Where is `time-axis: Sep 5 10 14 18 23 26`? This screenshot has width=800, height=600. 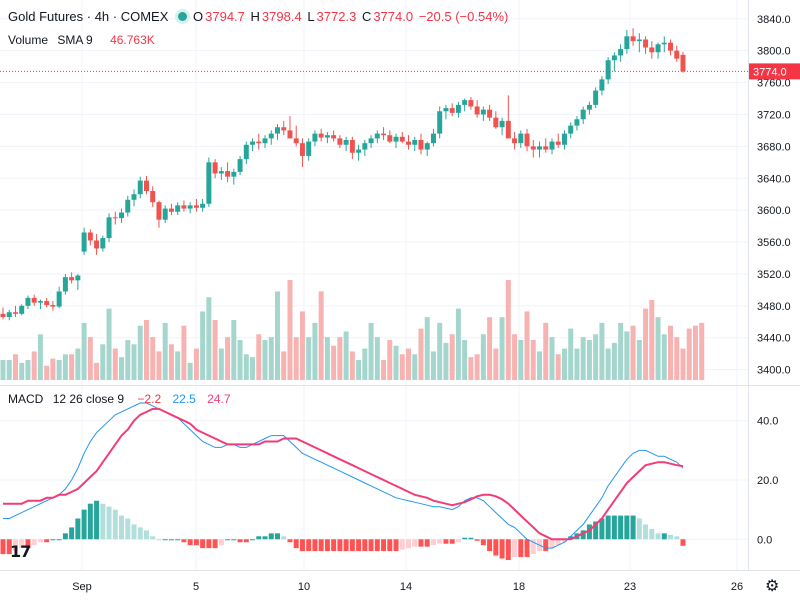
time-axis: Sep 5 10 14 18 23 26 is located at coordinates (407, 587).